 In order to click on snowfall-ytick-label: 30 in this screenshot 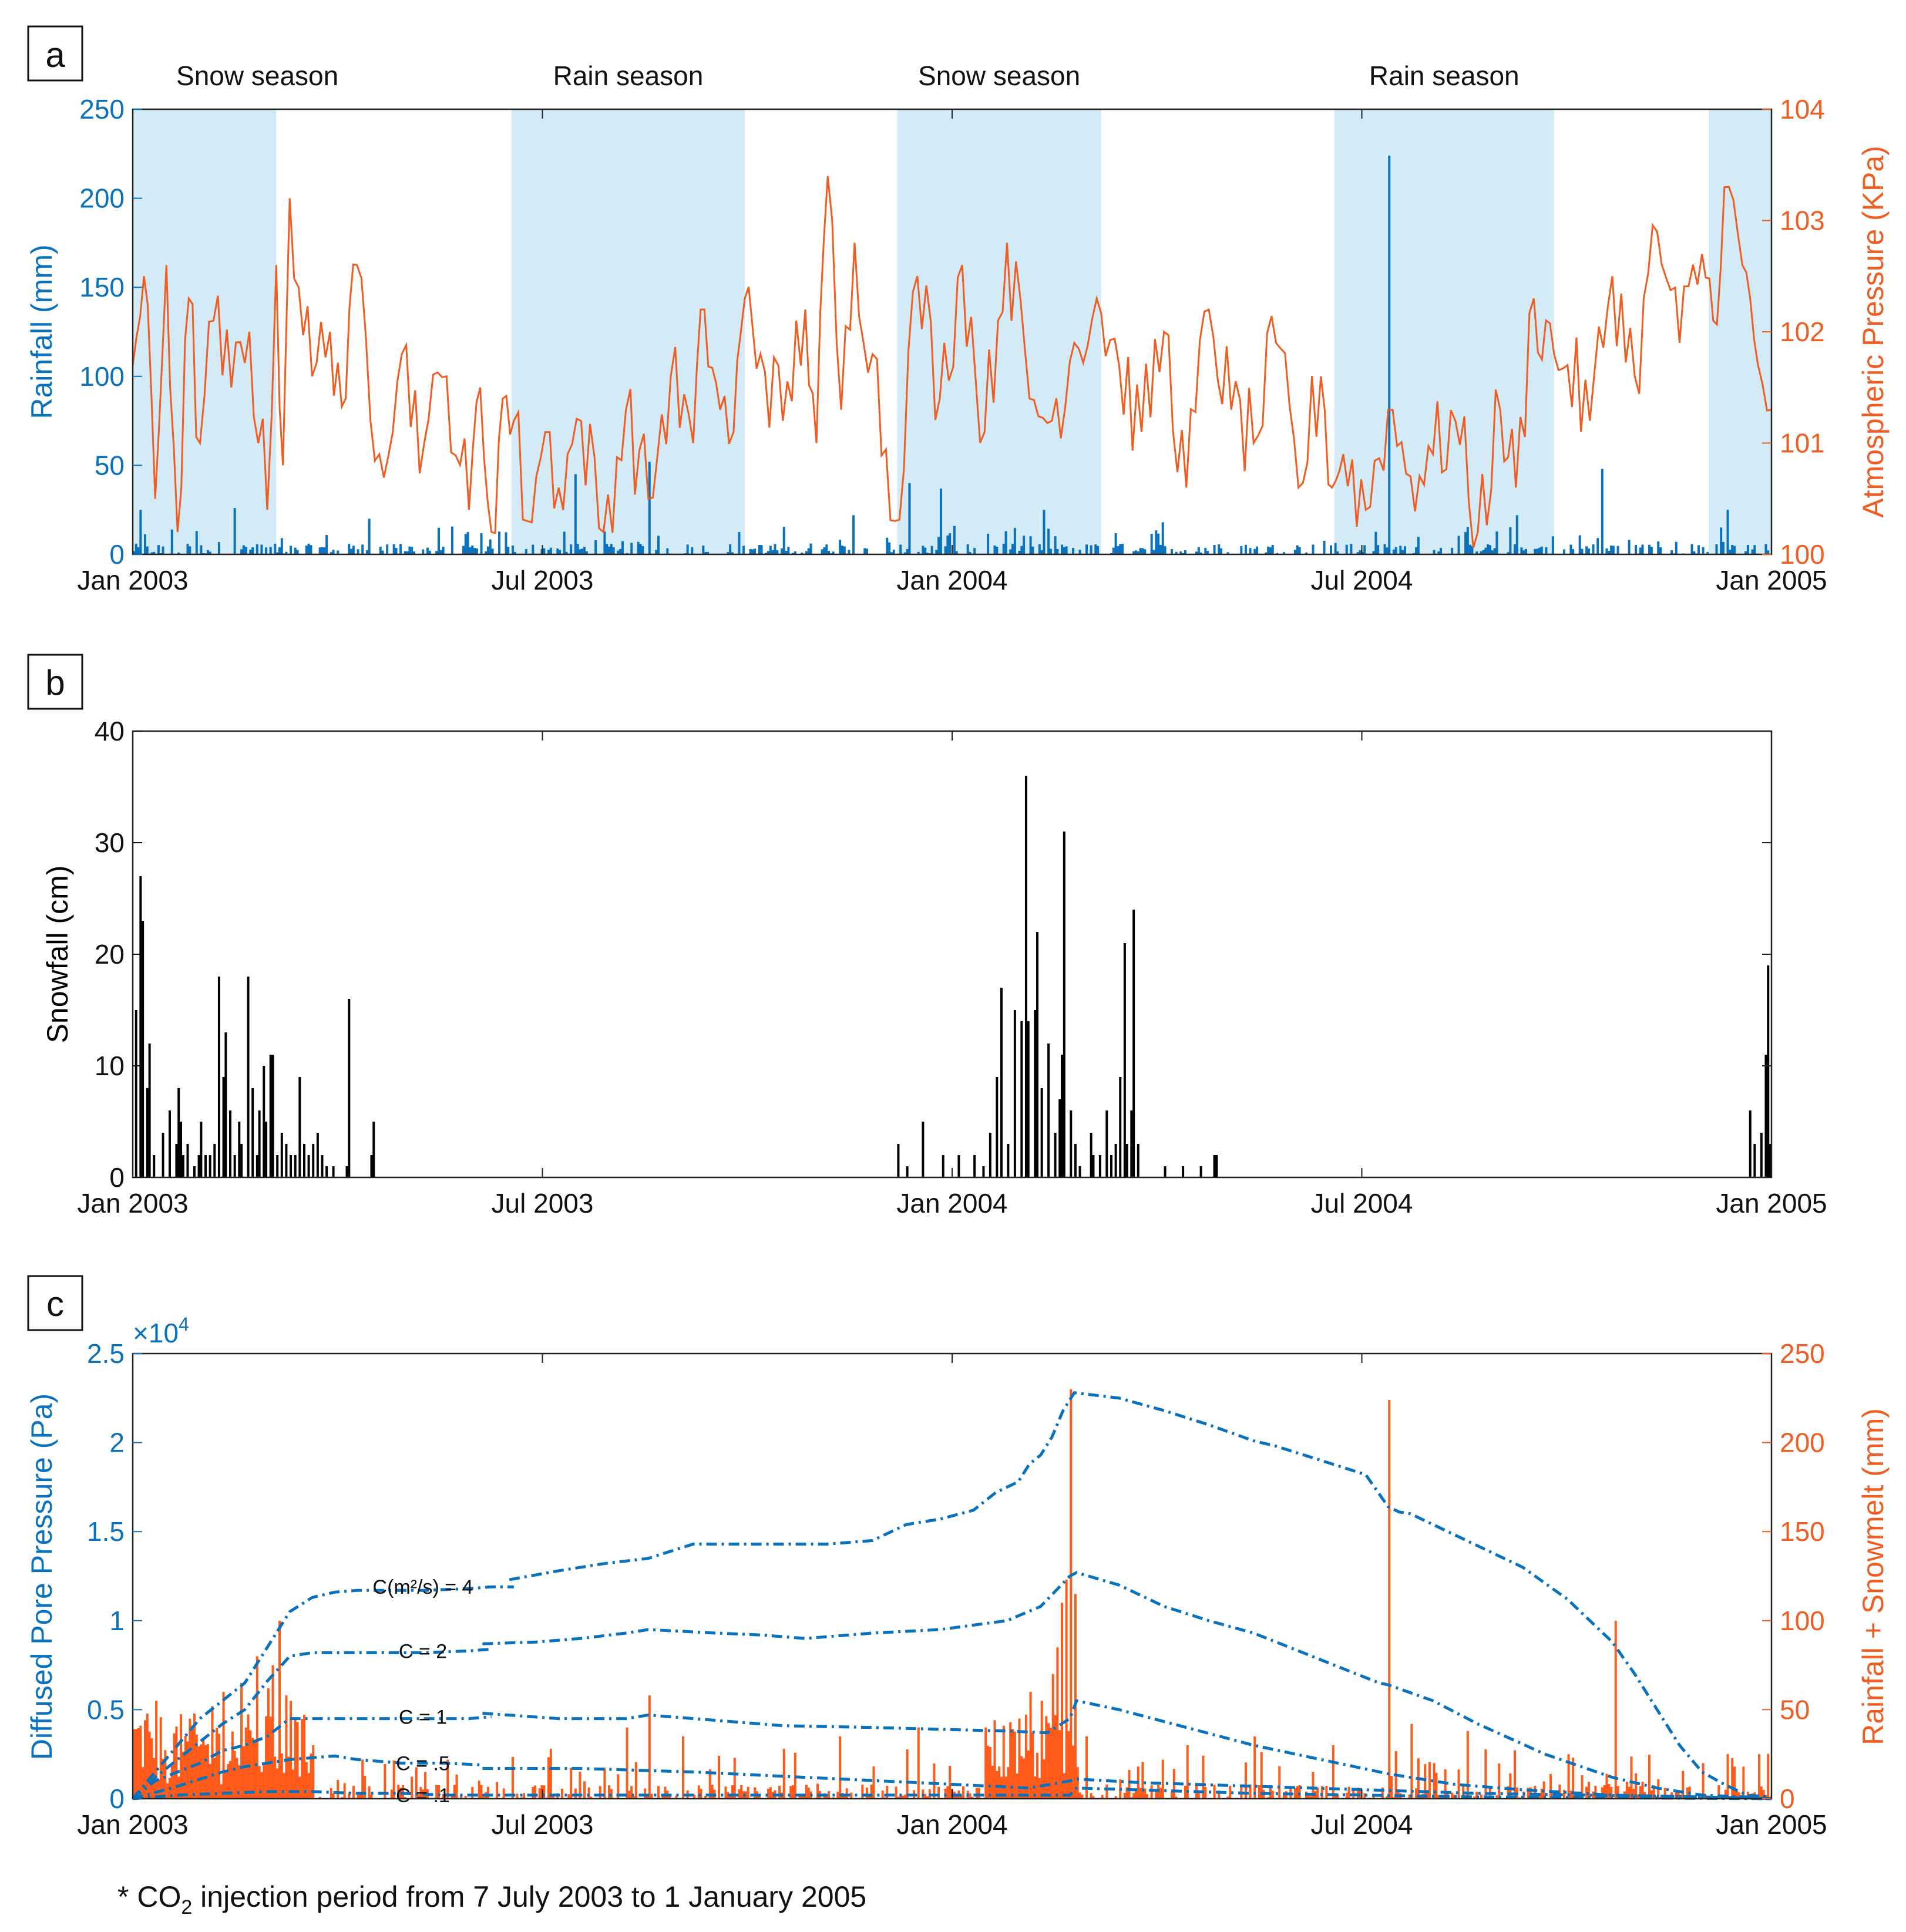, I will do `click(110, 842)`.